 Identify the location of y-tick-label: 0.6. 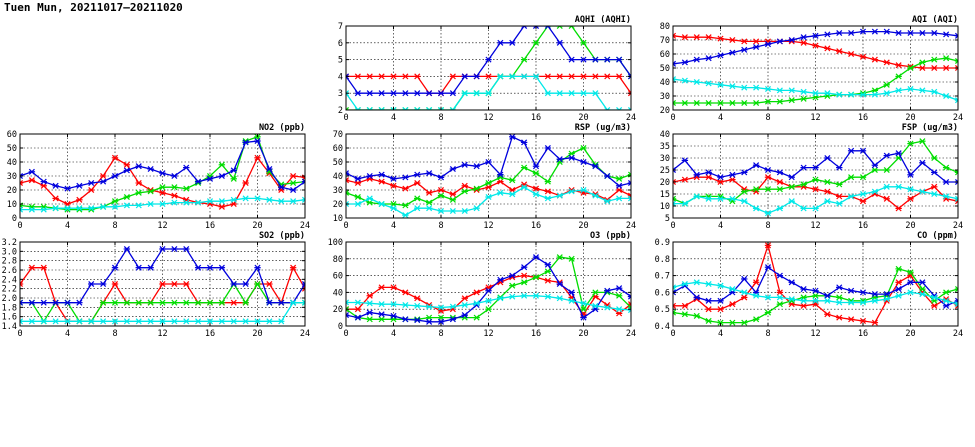
(662, 293).